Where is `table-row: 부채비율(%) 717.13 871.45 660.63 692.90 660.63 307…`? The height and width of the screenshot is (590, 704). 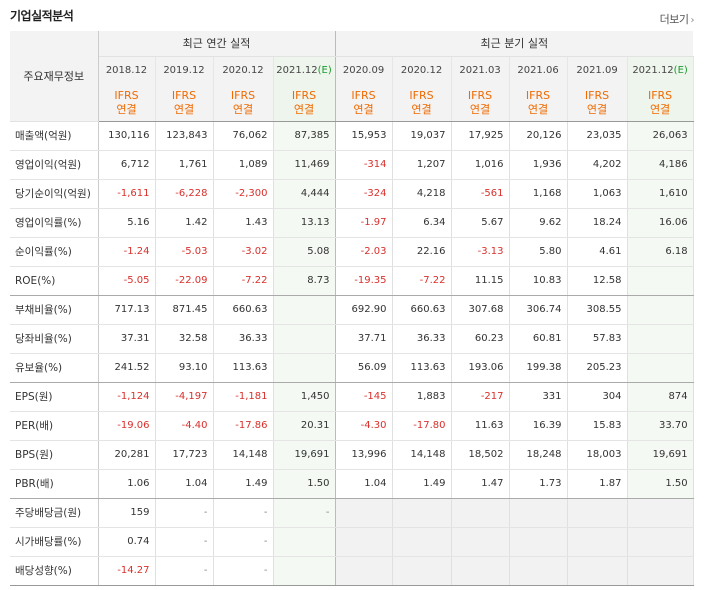
table-row: 부채비율(%) 717.13 871.45 660.63 692.90 660.63 307… is located at coordinates (352, 310).